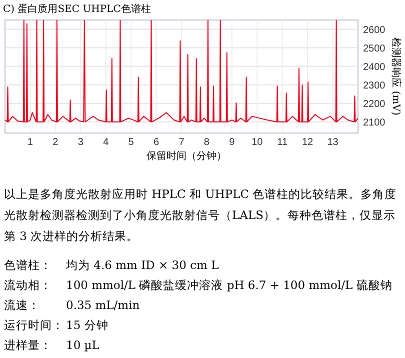 The image size is (405, 358). What do you see at coordinates (207, 142) in the screenshot?
I see `x-tick-label: 8` at bounding box center [207, 142].